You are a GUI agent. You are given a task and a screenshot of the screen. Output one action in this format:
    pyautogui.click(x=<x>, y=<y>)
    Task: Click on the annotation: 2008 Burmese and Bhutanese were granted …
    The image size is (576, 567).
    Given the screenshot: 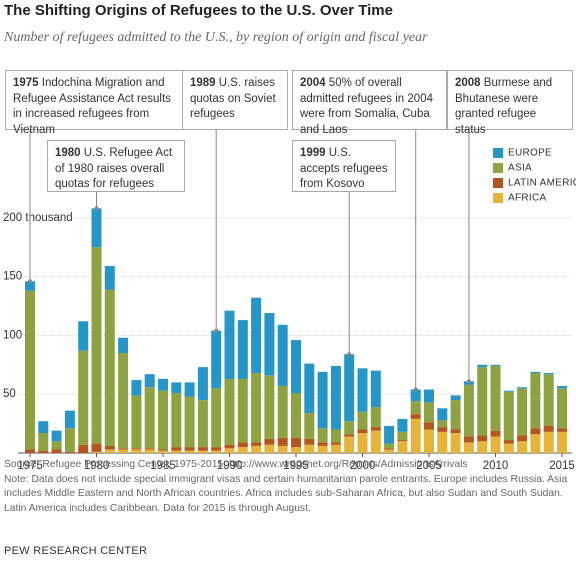 What is the action you would take?
    pyautogui.click(x=510, y=103)
    